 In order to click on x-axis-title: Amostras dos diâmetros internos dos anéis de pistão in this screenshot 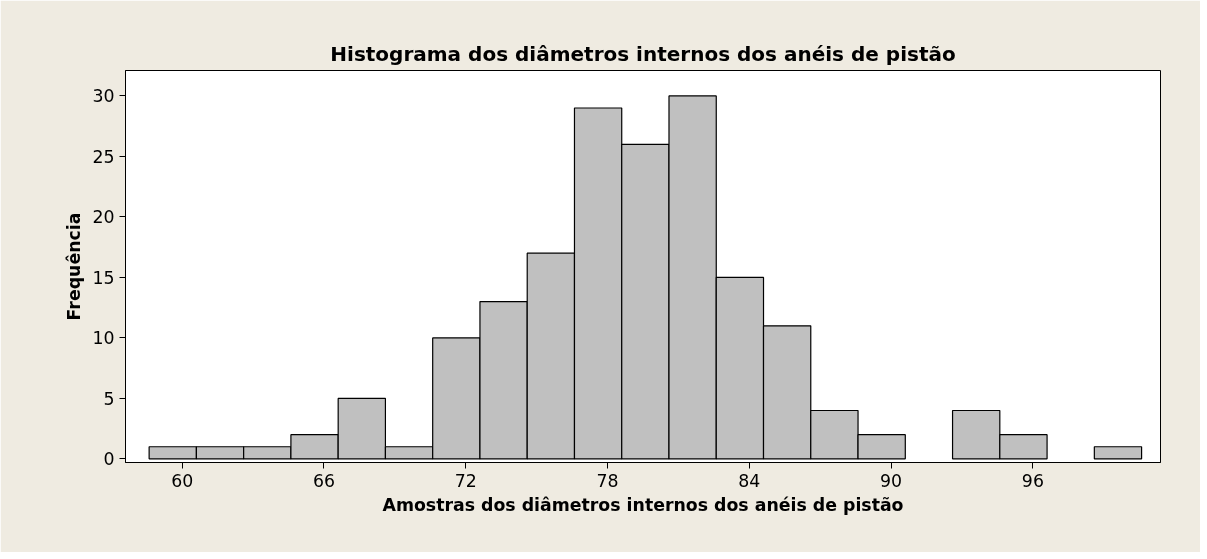, I will do `click(643, 504)`.